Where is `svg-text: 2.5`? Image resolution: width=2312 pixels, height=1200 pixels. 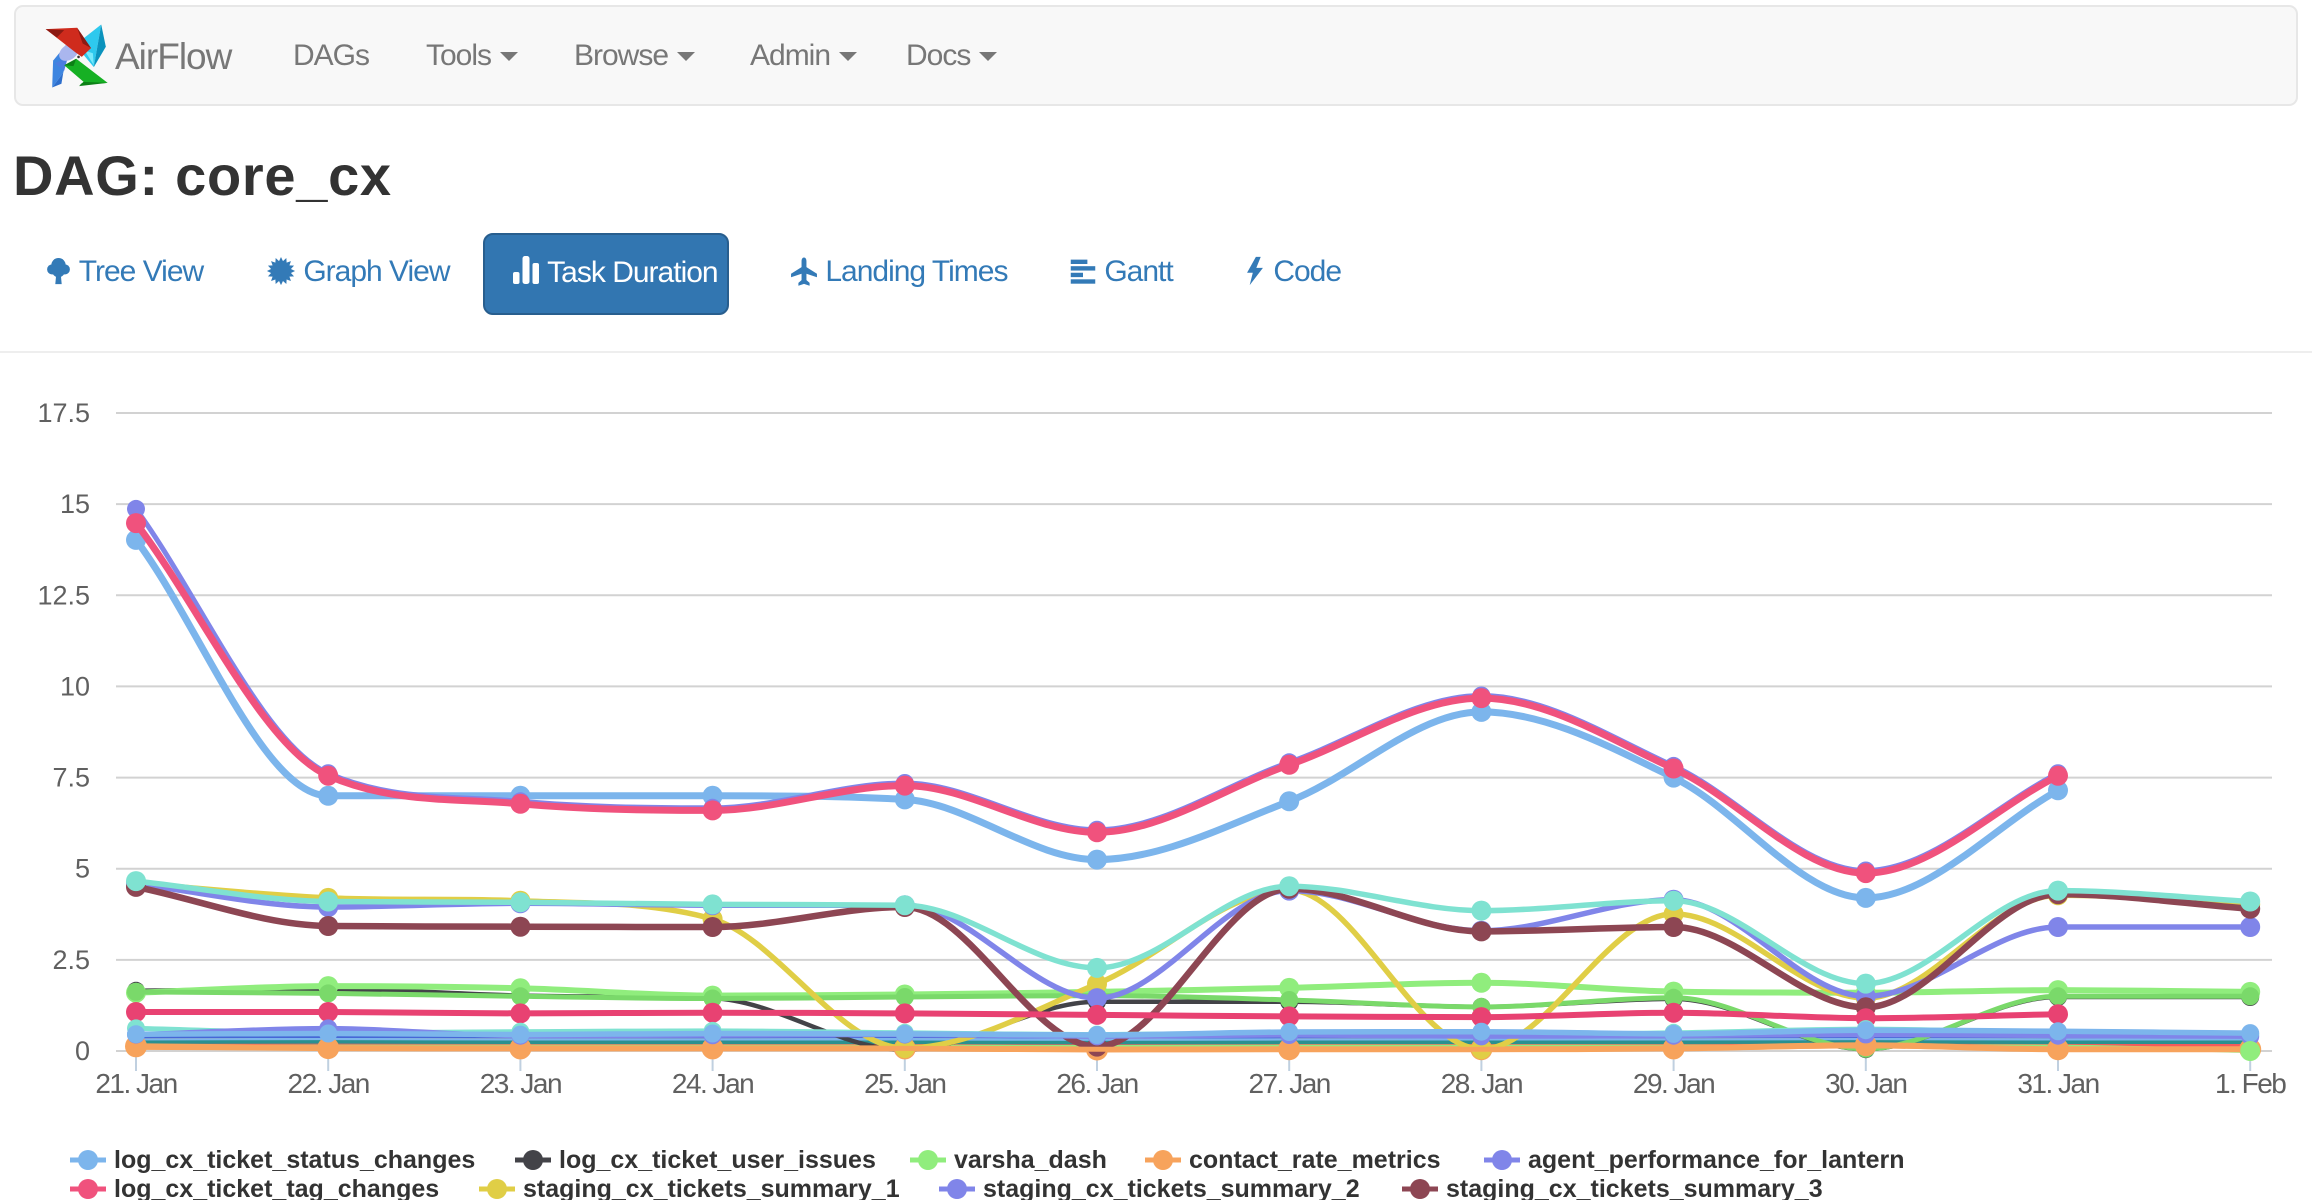
svg-text: 2.5 is located at coordinates (71, 960).